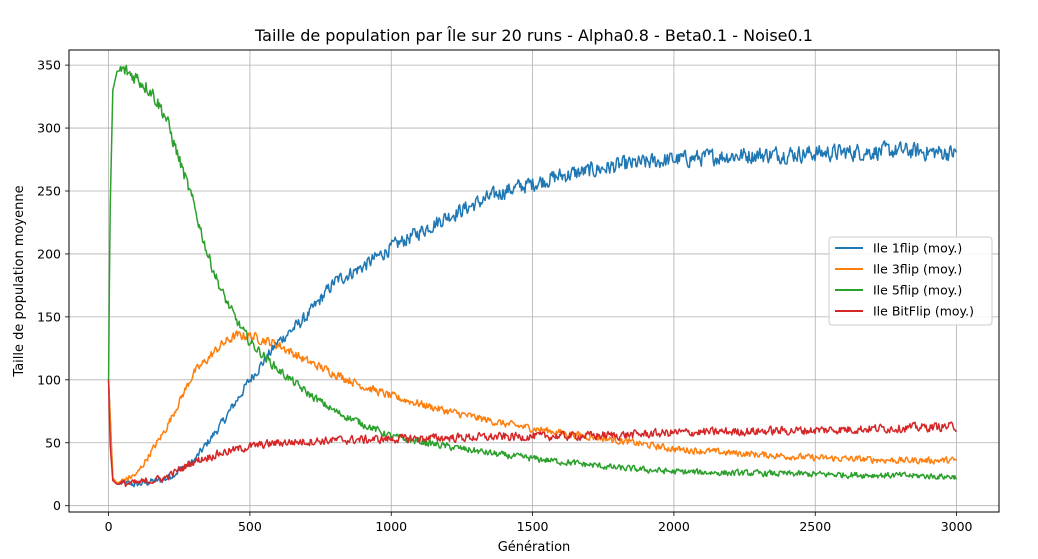  What do you see at coordinates (534, 547) in the screenshot?
I see `x-axis-label: Génération` at bounding box center [534, 547].